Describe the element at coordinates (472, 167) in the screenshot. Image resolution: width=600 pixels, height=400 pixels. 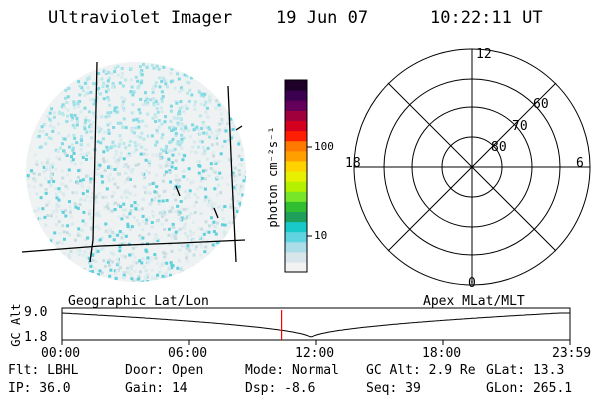
I see `mlt-line-diag-b` at that location.